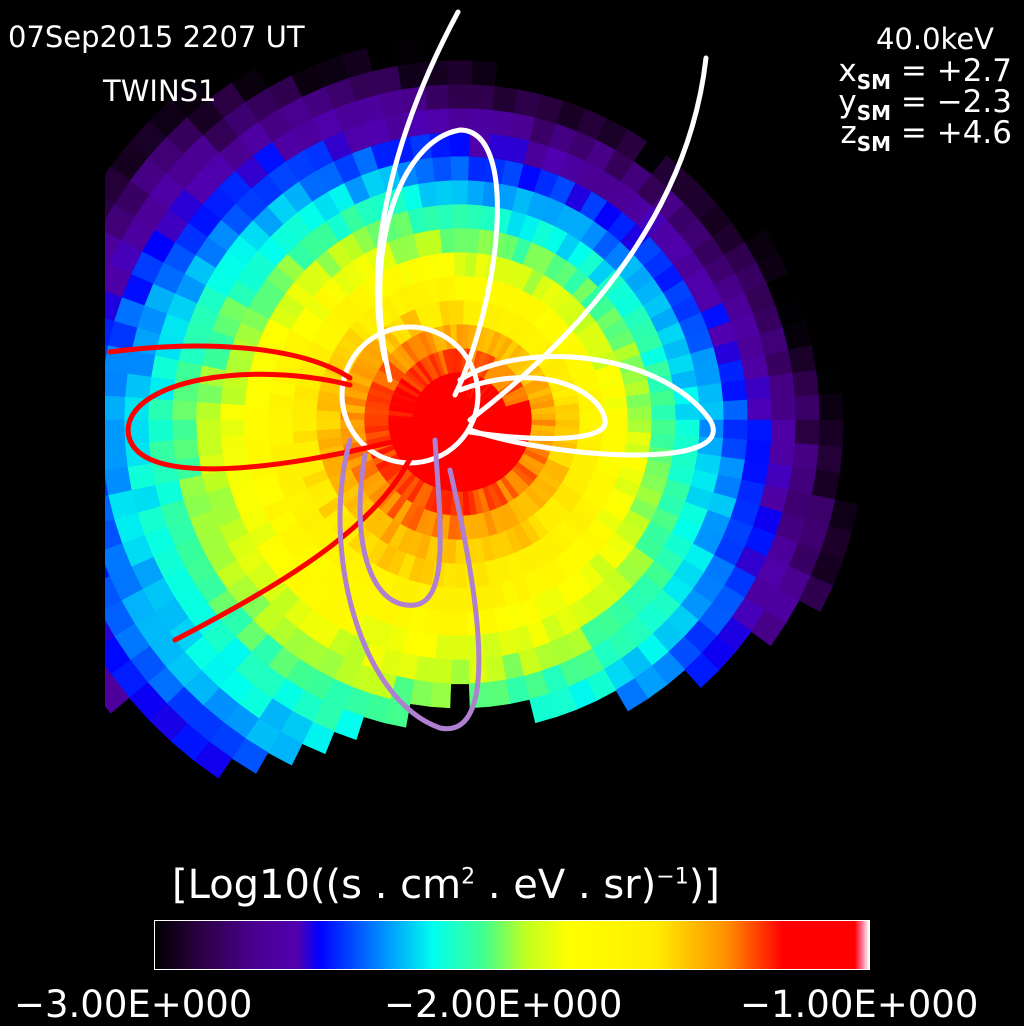 This screenshot has height=1026, width=1024. What do you see at coordinates (512, 945) in the screenshot?
I see `colorbar` at bounding box center [512, 945].